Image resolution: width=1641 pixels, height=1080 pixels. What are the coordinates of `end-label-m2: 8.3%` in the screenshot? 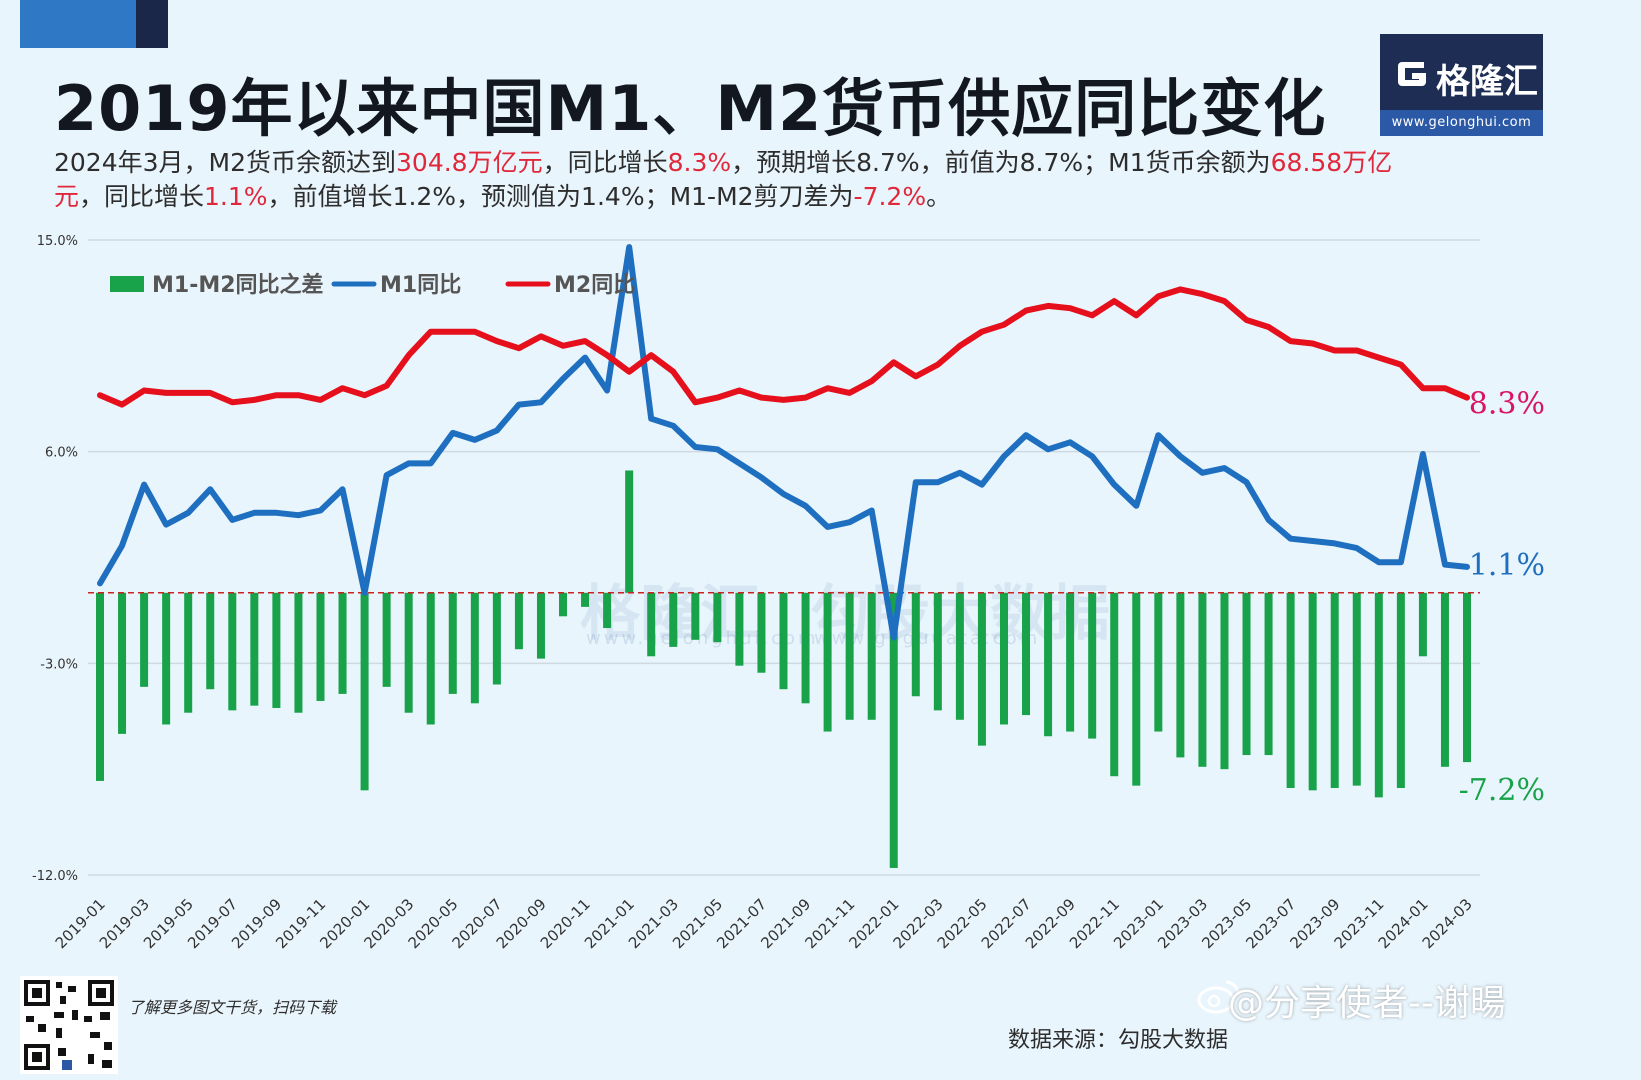 It's located at (1507, 404).